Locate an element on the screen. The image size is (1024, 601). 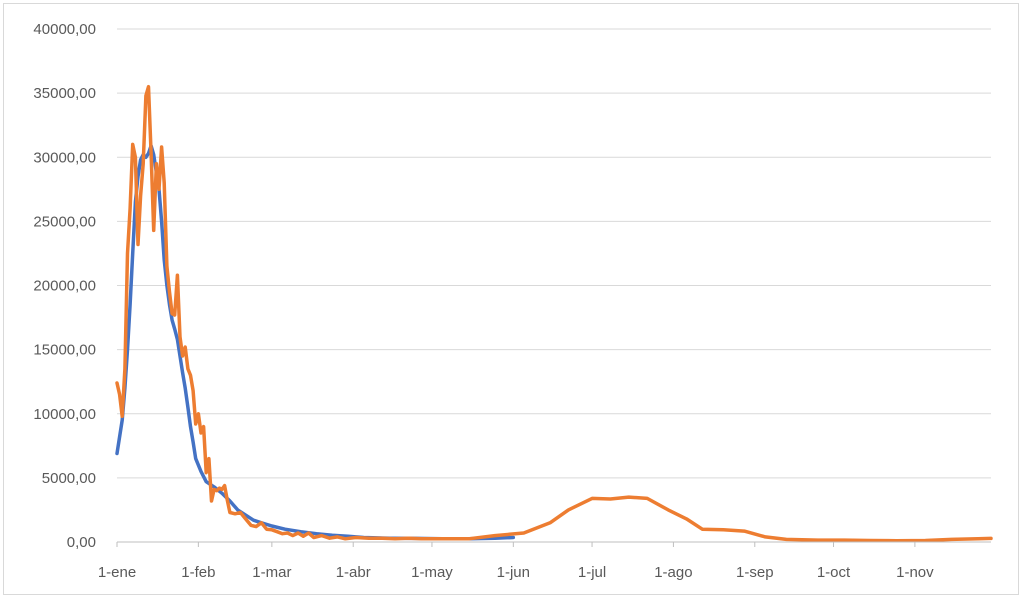
x-axis is located at coordinates (553, 544).